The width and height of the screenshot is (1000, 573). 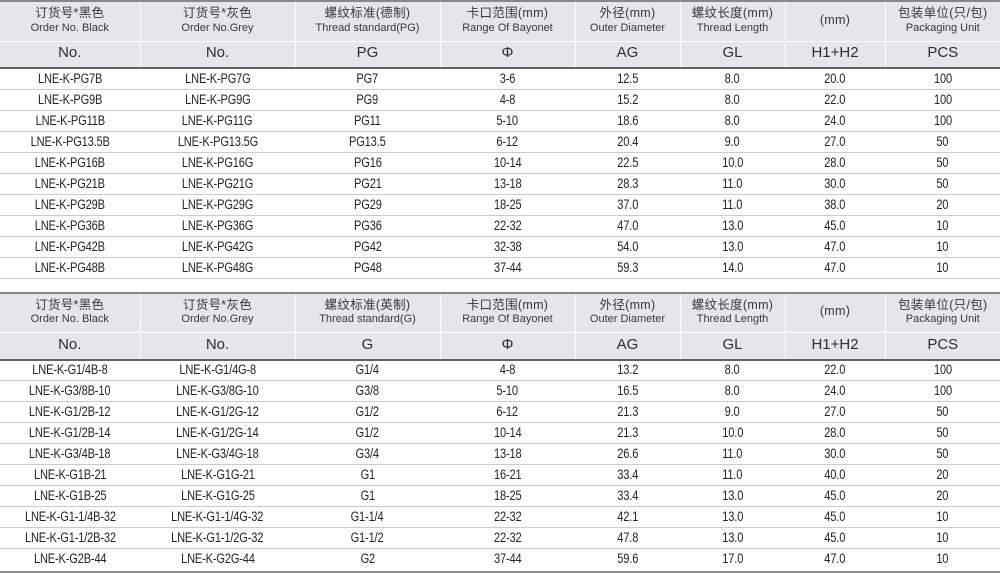 I want to click on cell-order-no-black: LNE-K-PG13.5B, so click(x=70, y=141).